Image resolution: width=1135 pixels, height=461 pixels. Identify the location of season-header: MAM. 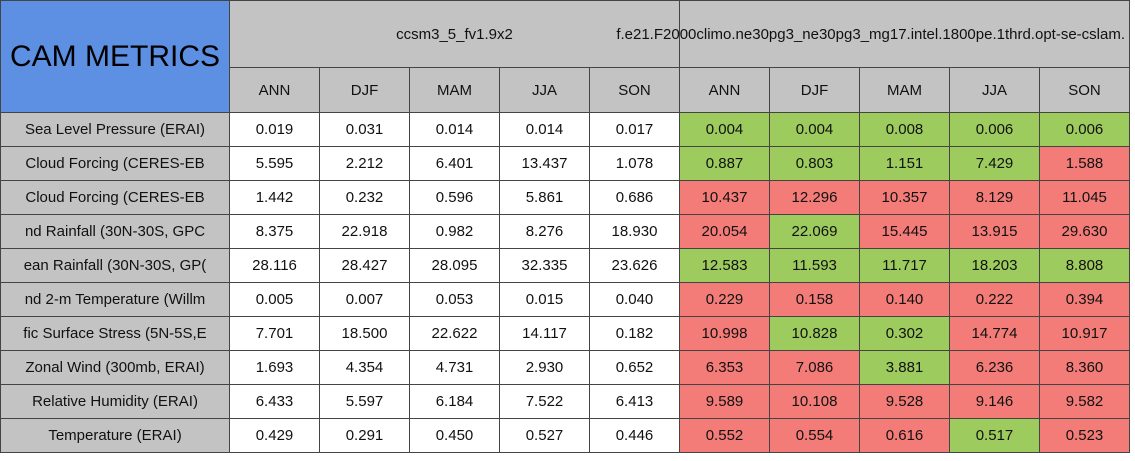
(455, 90).